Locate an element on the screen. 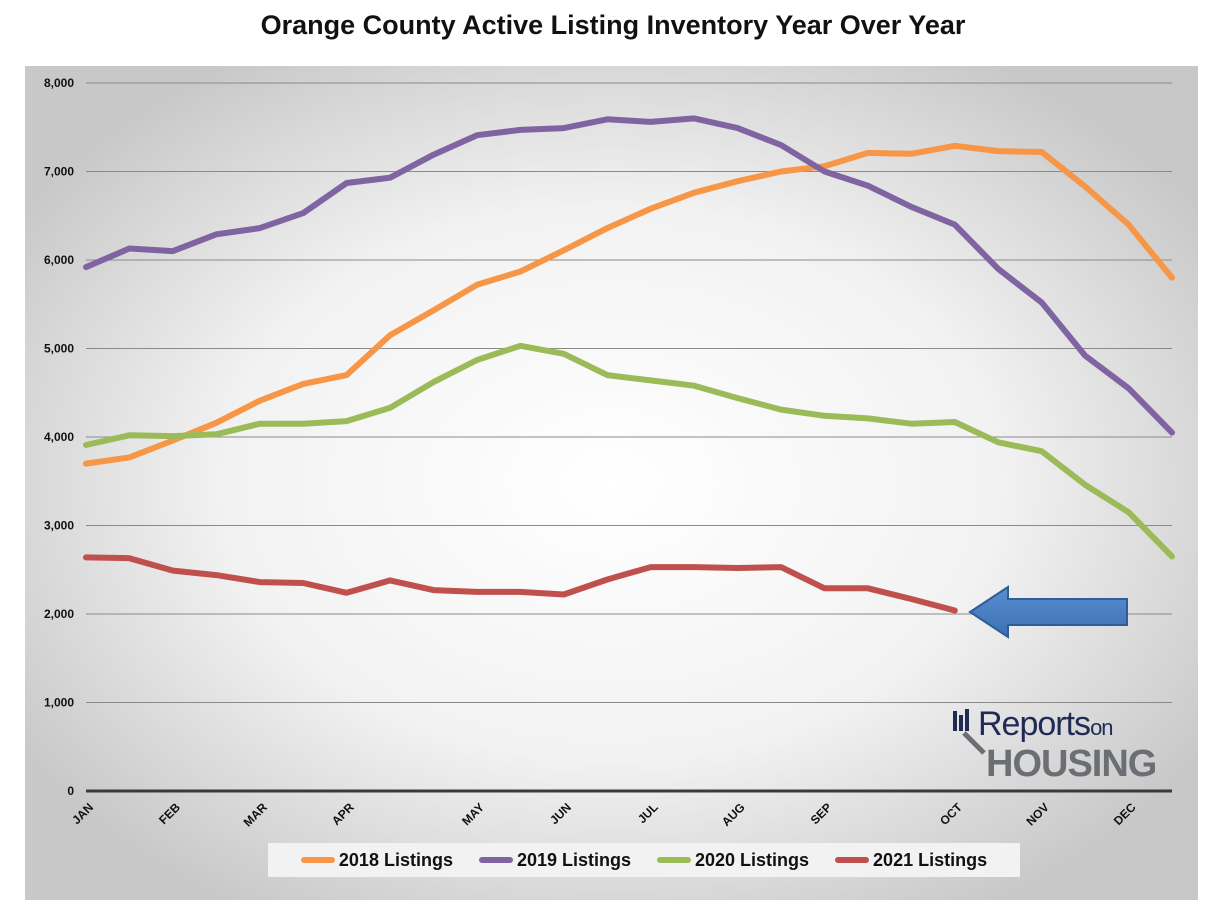 The height and width of the screenshot is (920, 1226). y-tick-label: 5,000 is located at coordinates (59, 349).